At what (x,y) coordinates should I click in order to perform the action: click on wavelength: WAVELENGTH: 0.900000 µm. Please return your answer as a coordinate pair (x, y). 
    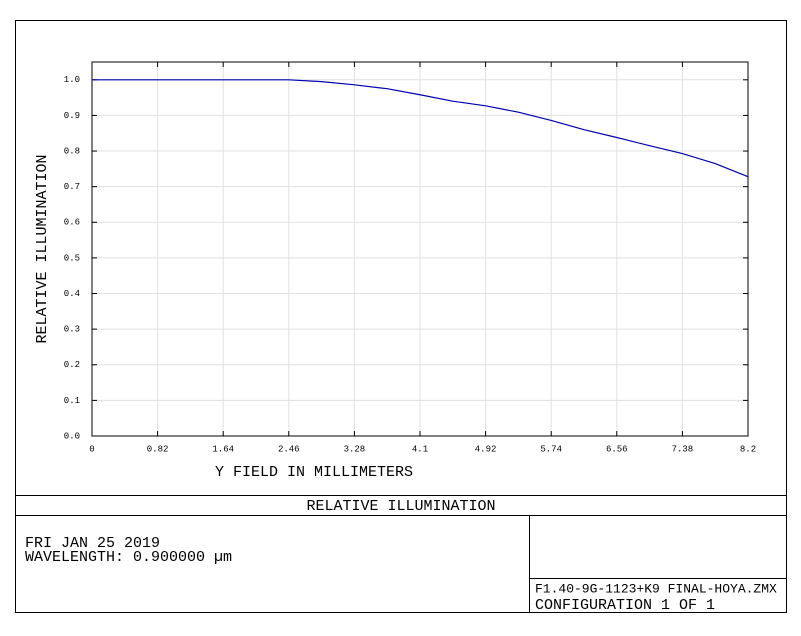
    Looking at the image, I should click on (128, 557).